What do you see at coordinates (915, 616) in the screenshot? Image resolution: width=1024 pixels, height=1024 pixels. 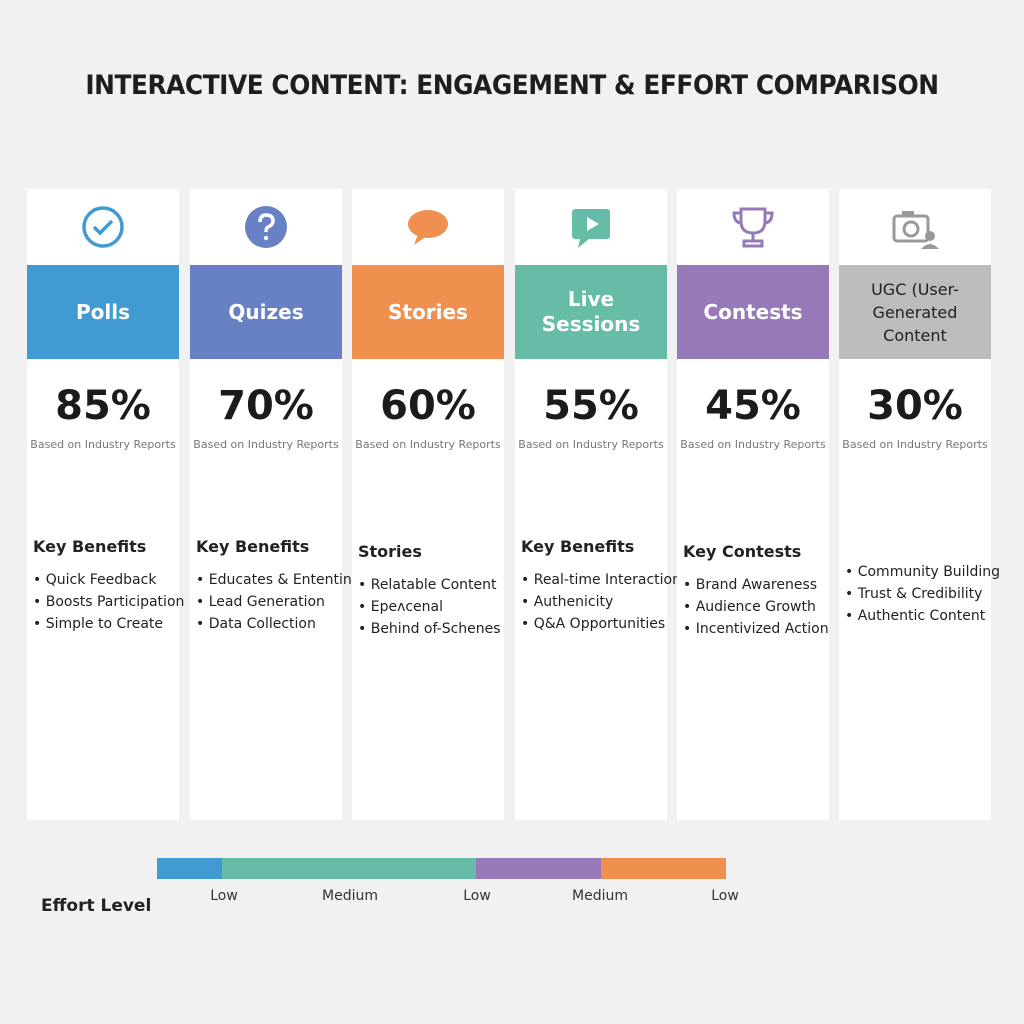 I see `bullet: • Authentic Content` at bounding box center [915, 616].